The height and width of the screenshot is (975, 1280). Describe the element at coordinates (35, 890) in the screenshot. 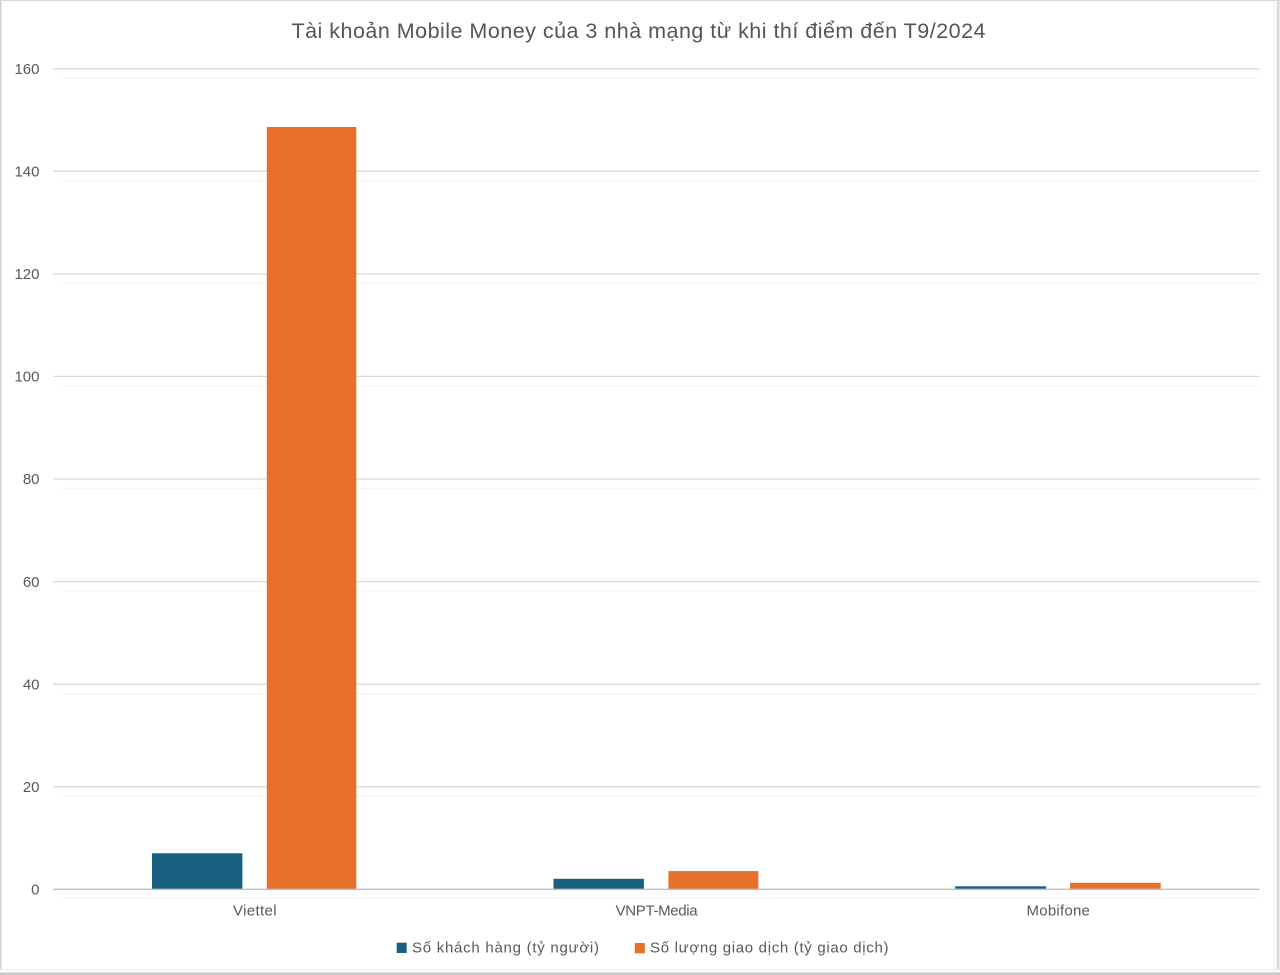

I see `svg-text: 0` at that location.